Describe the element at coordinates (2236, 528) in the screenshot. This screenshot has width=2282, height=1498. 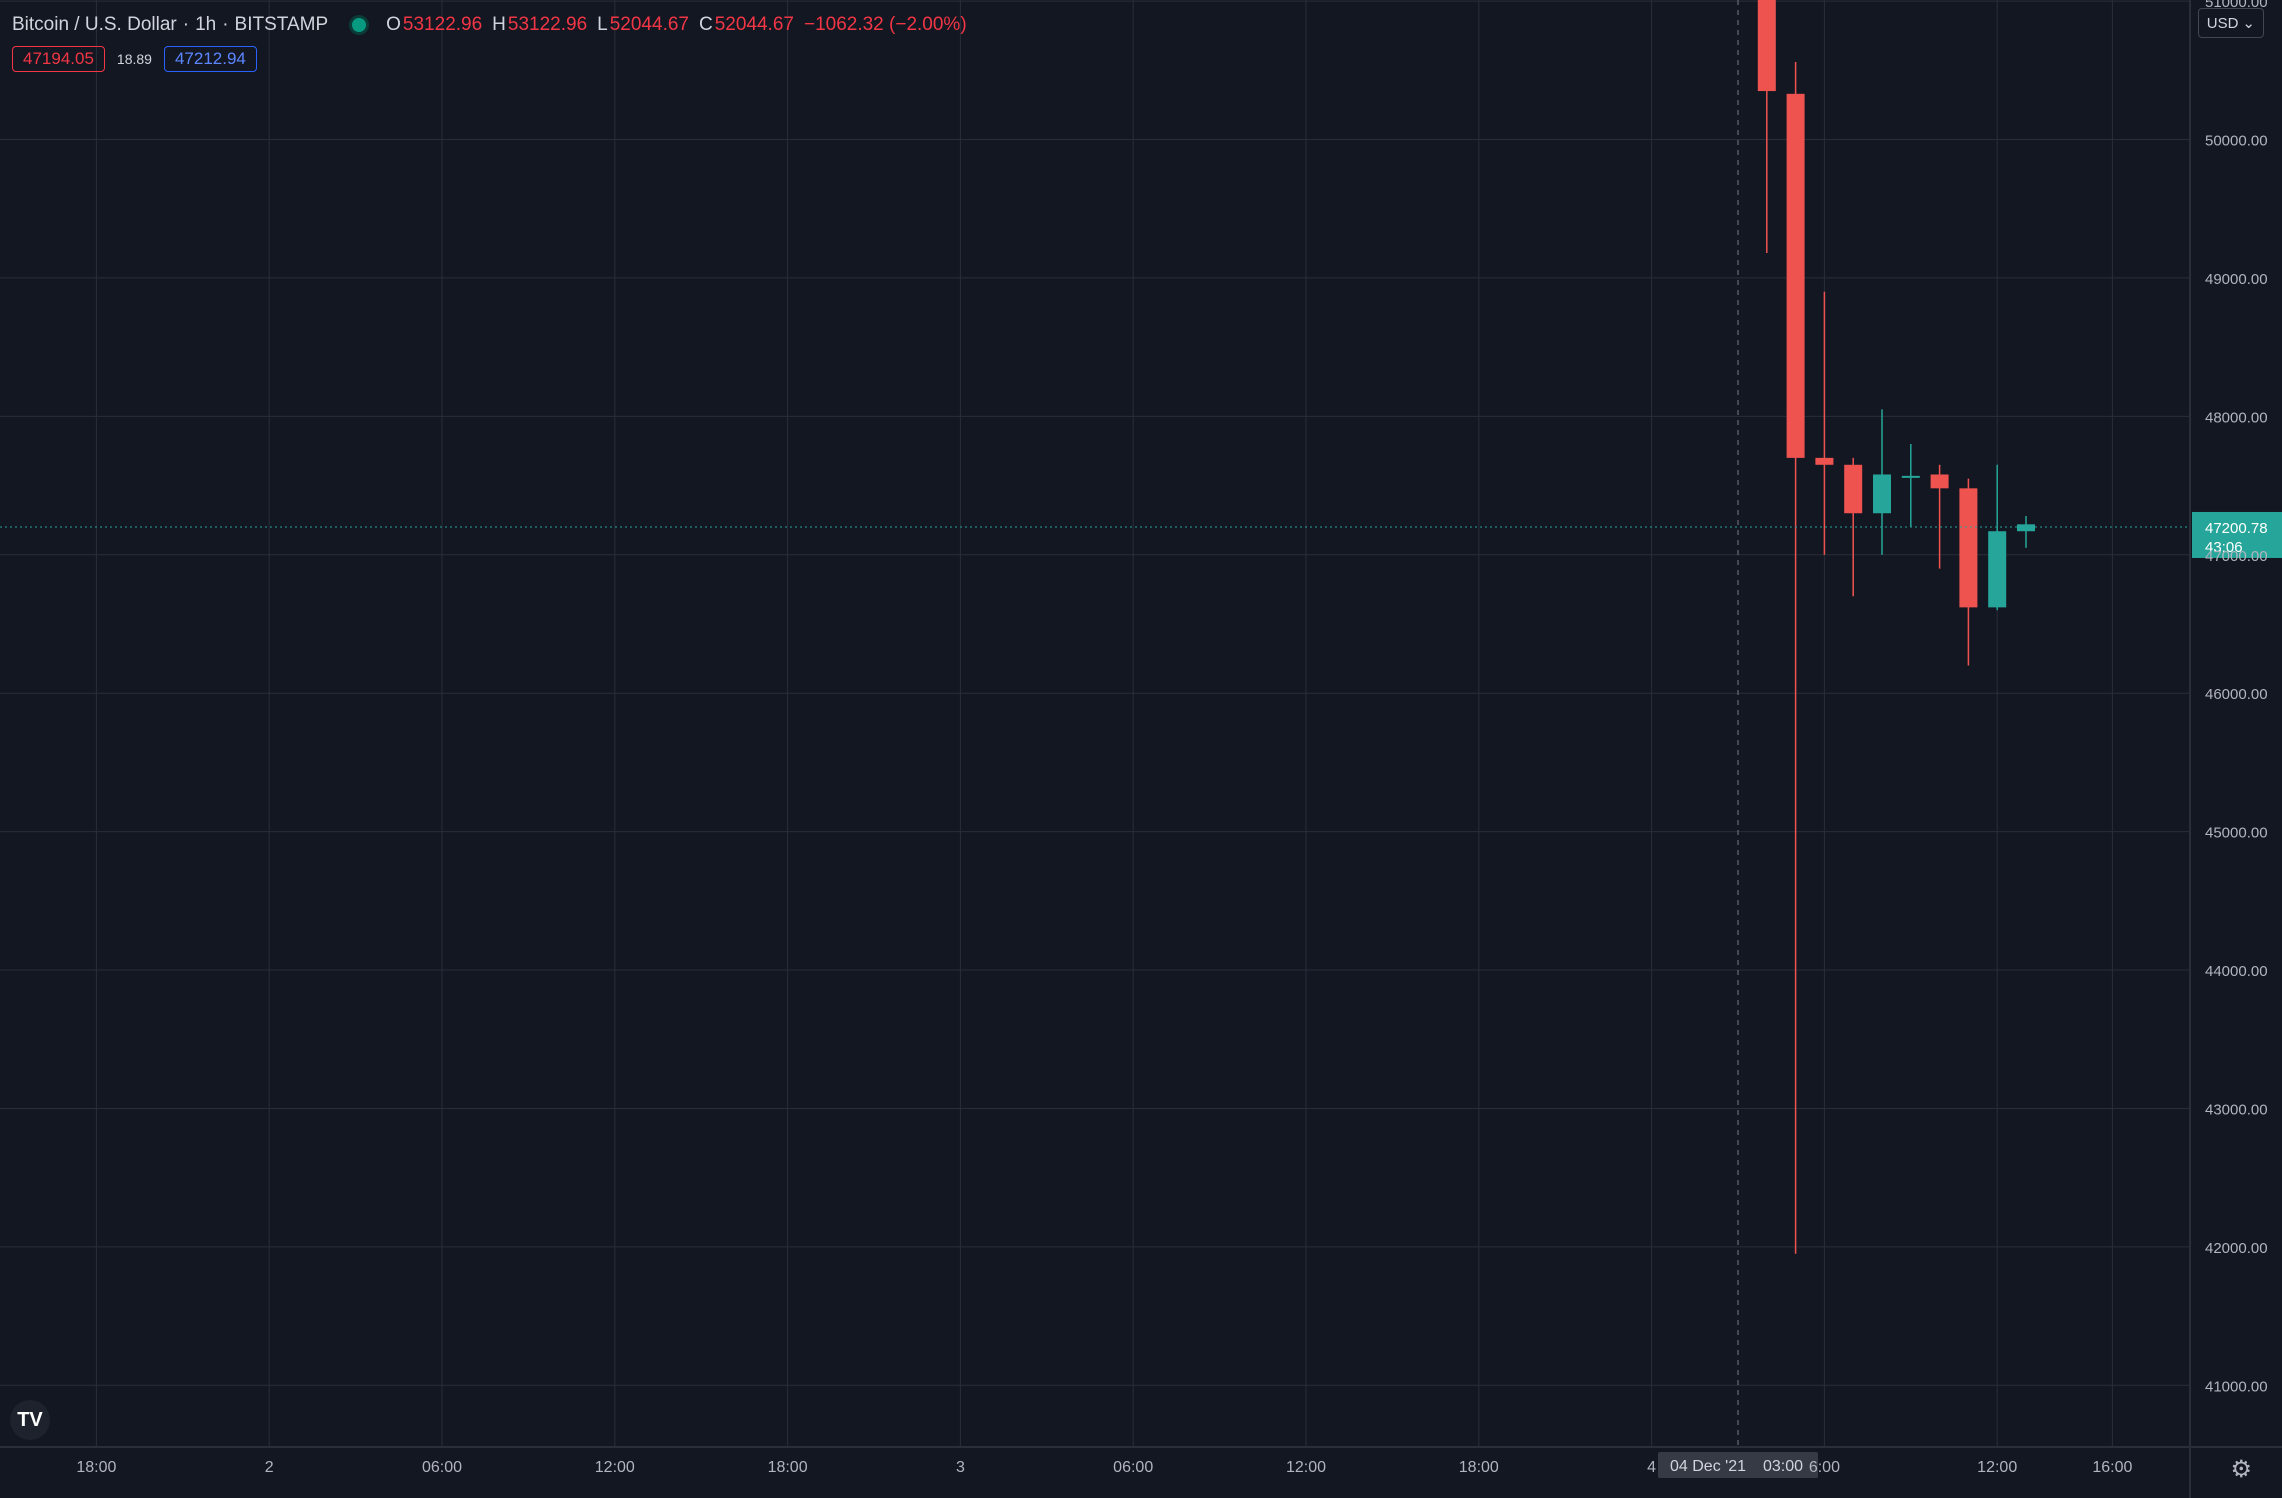
I see `last-price-value: 47200.78` at that location.